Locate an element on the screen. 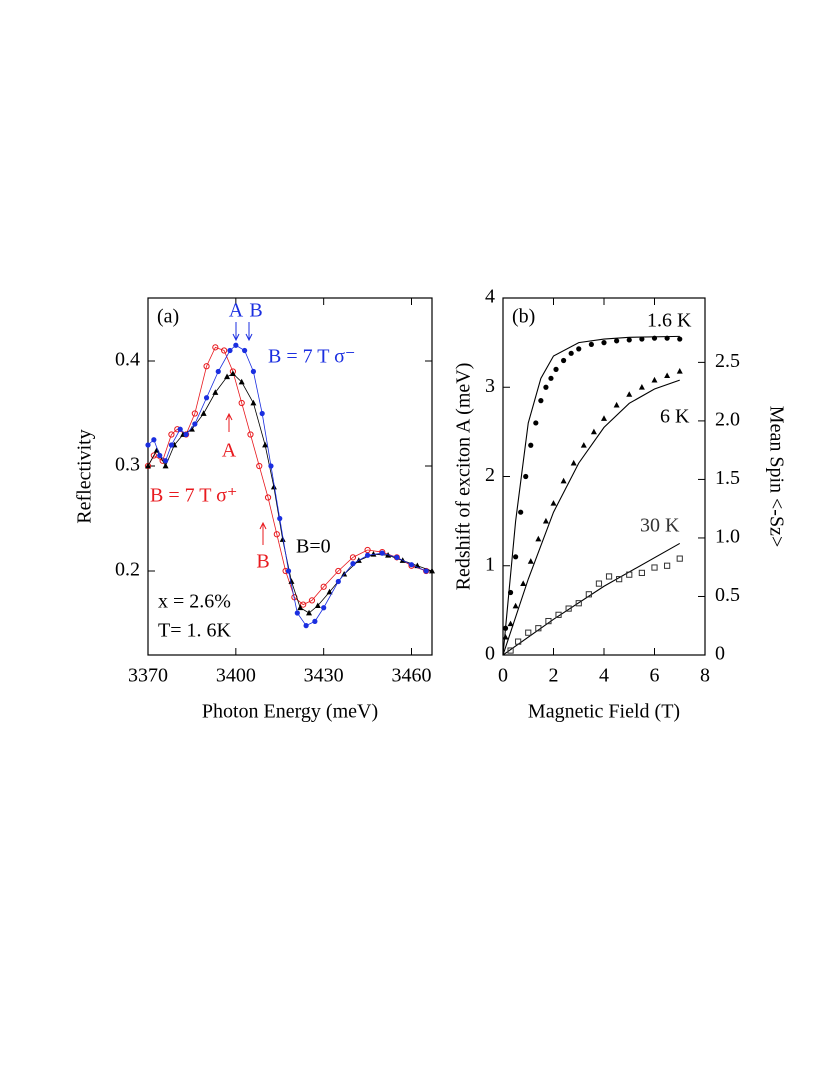  annotation: B is located at coordinates (262, 562).